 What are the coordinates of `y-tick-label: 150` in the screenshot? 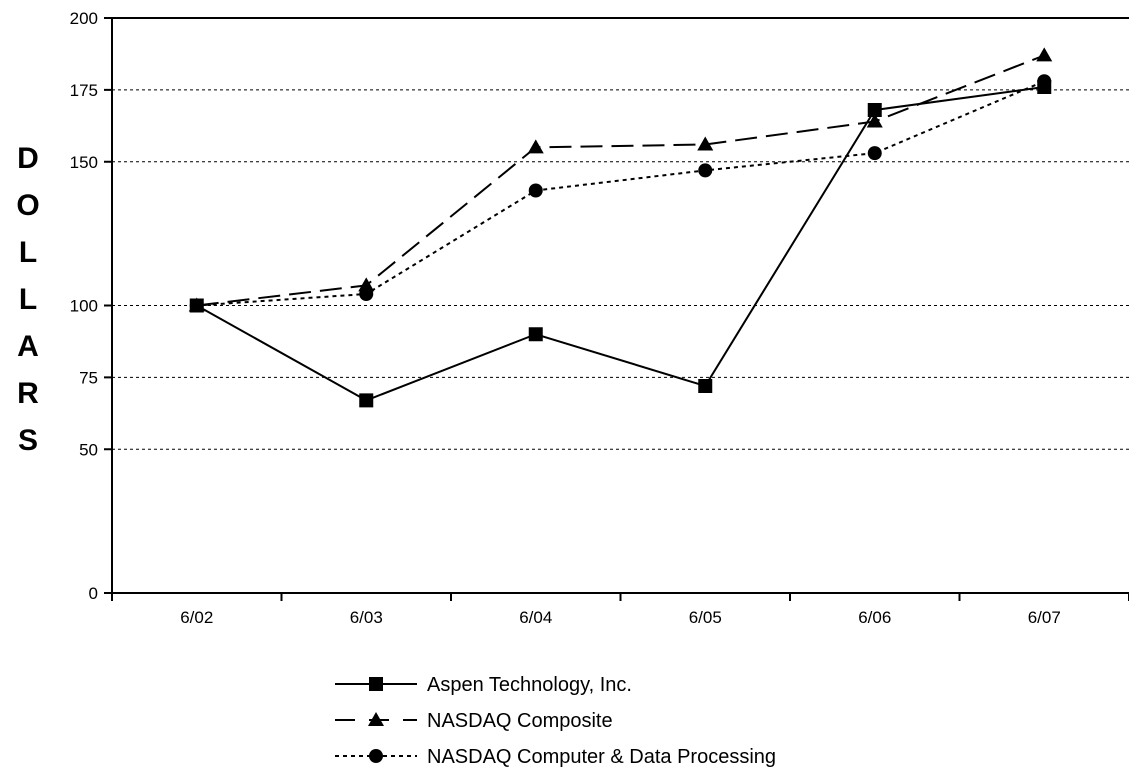 It's located at (84, 162).